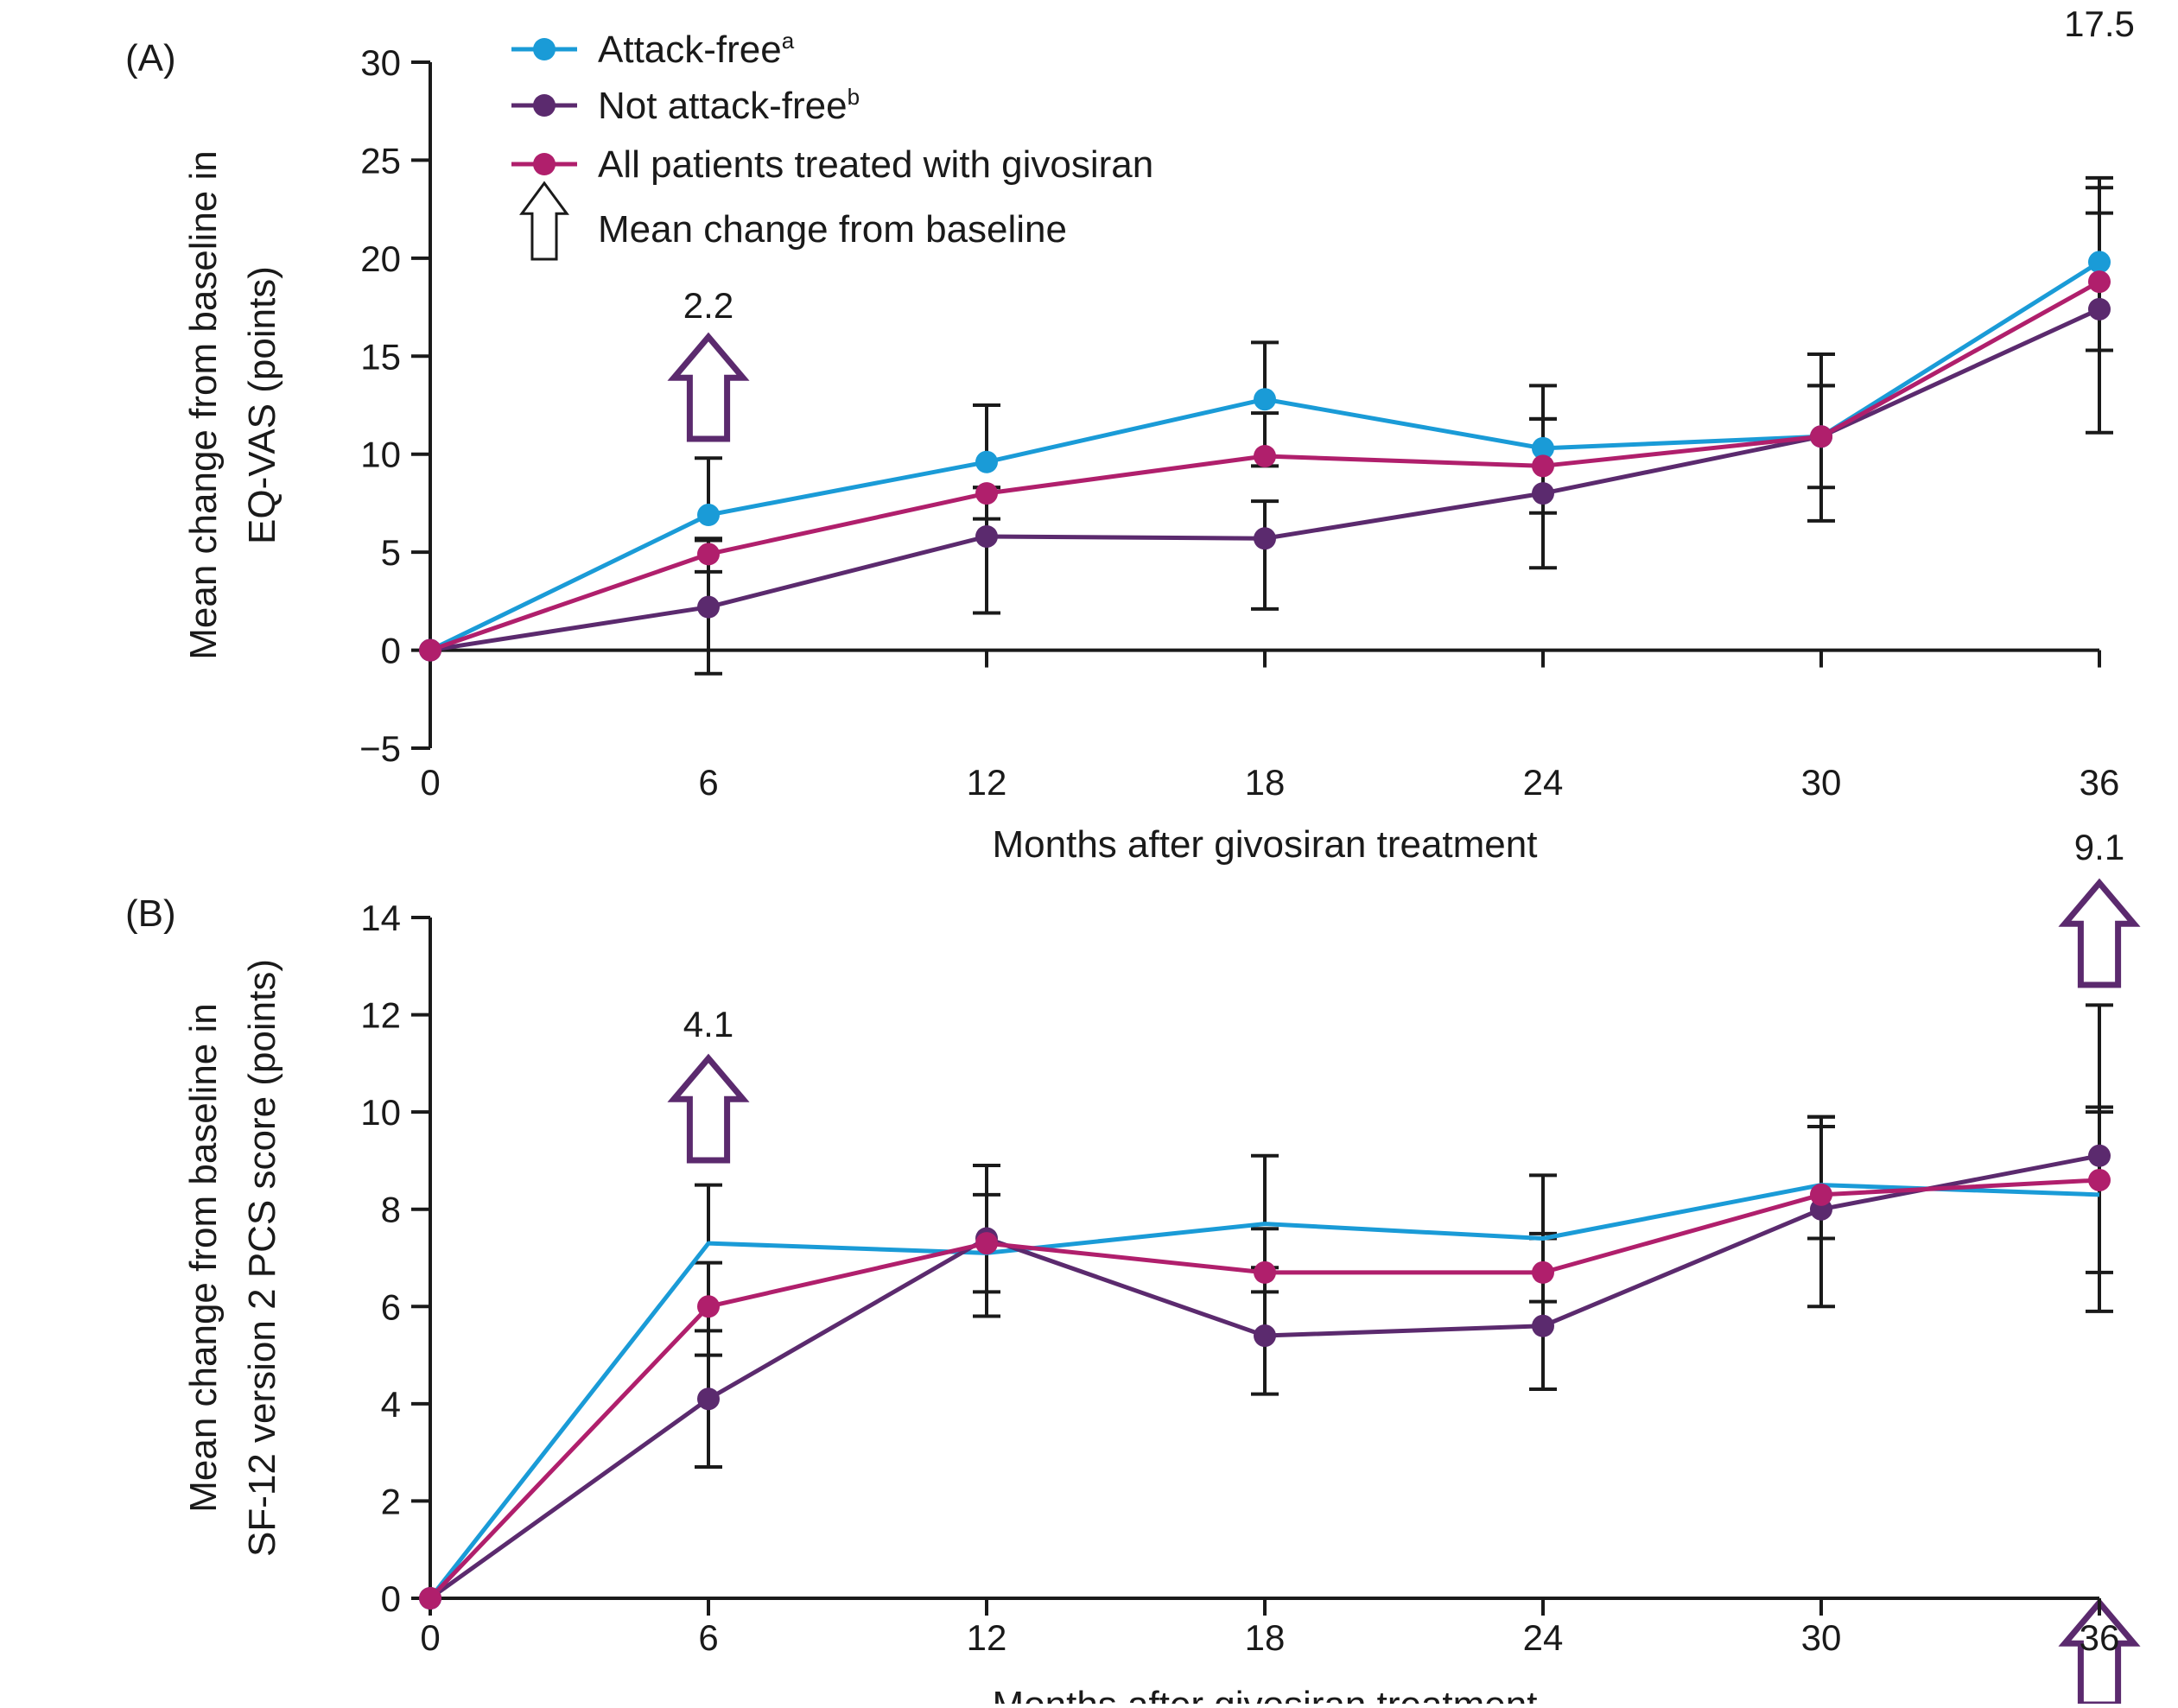  I want to click on arrow-value-label: 9.1, so click(2099, 847).